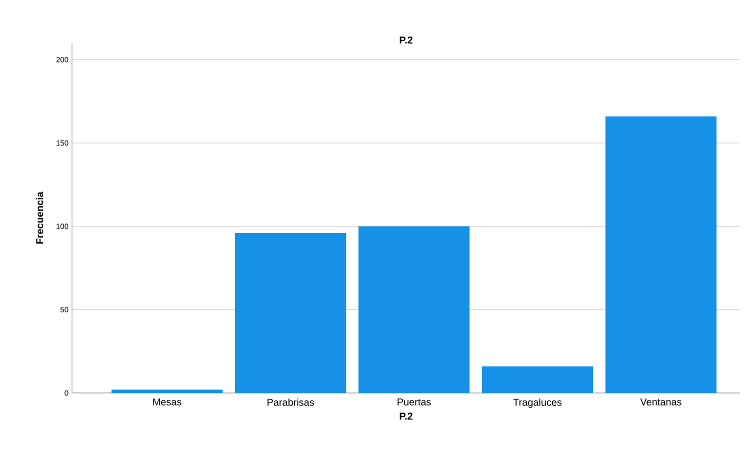  I want to click on x-tick-label: Tragaluces, so click(537, 403).